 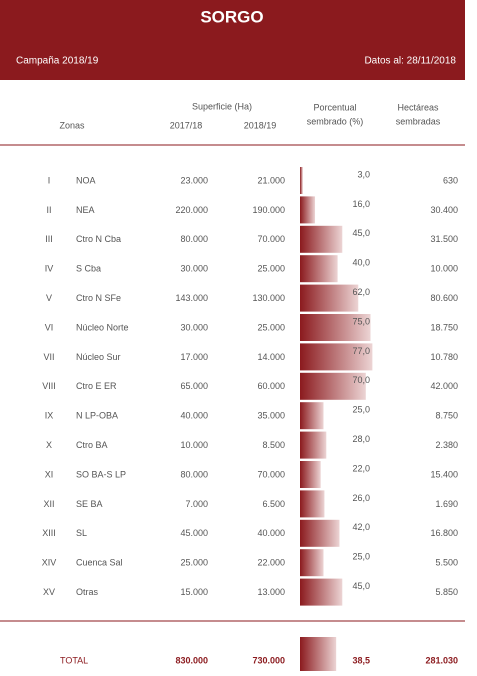 What do you see at coordinates (49, 533) in the screenshot?
I see `roman: XIII` at bounding box center [49, 533].